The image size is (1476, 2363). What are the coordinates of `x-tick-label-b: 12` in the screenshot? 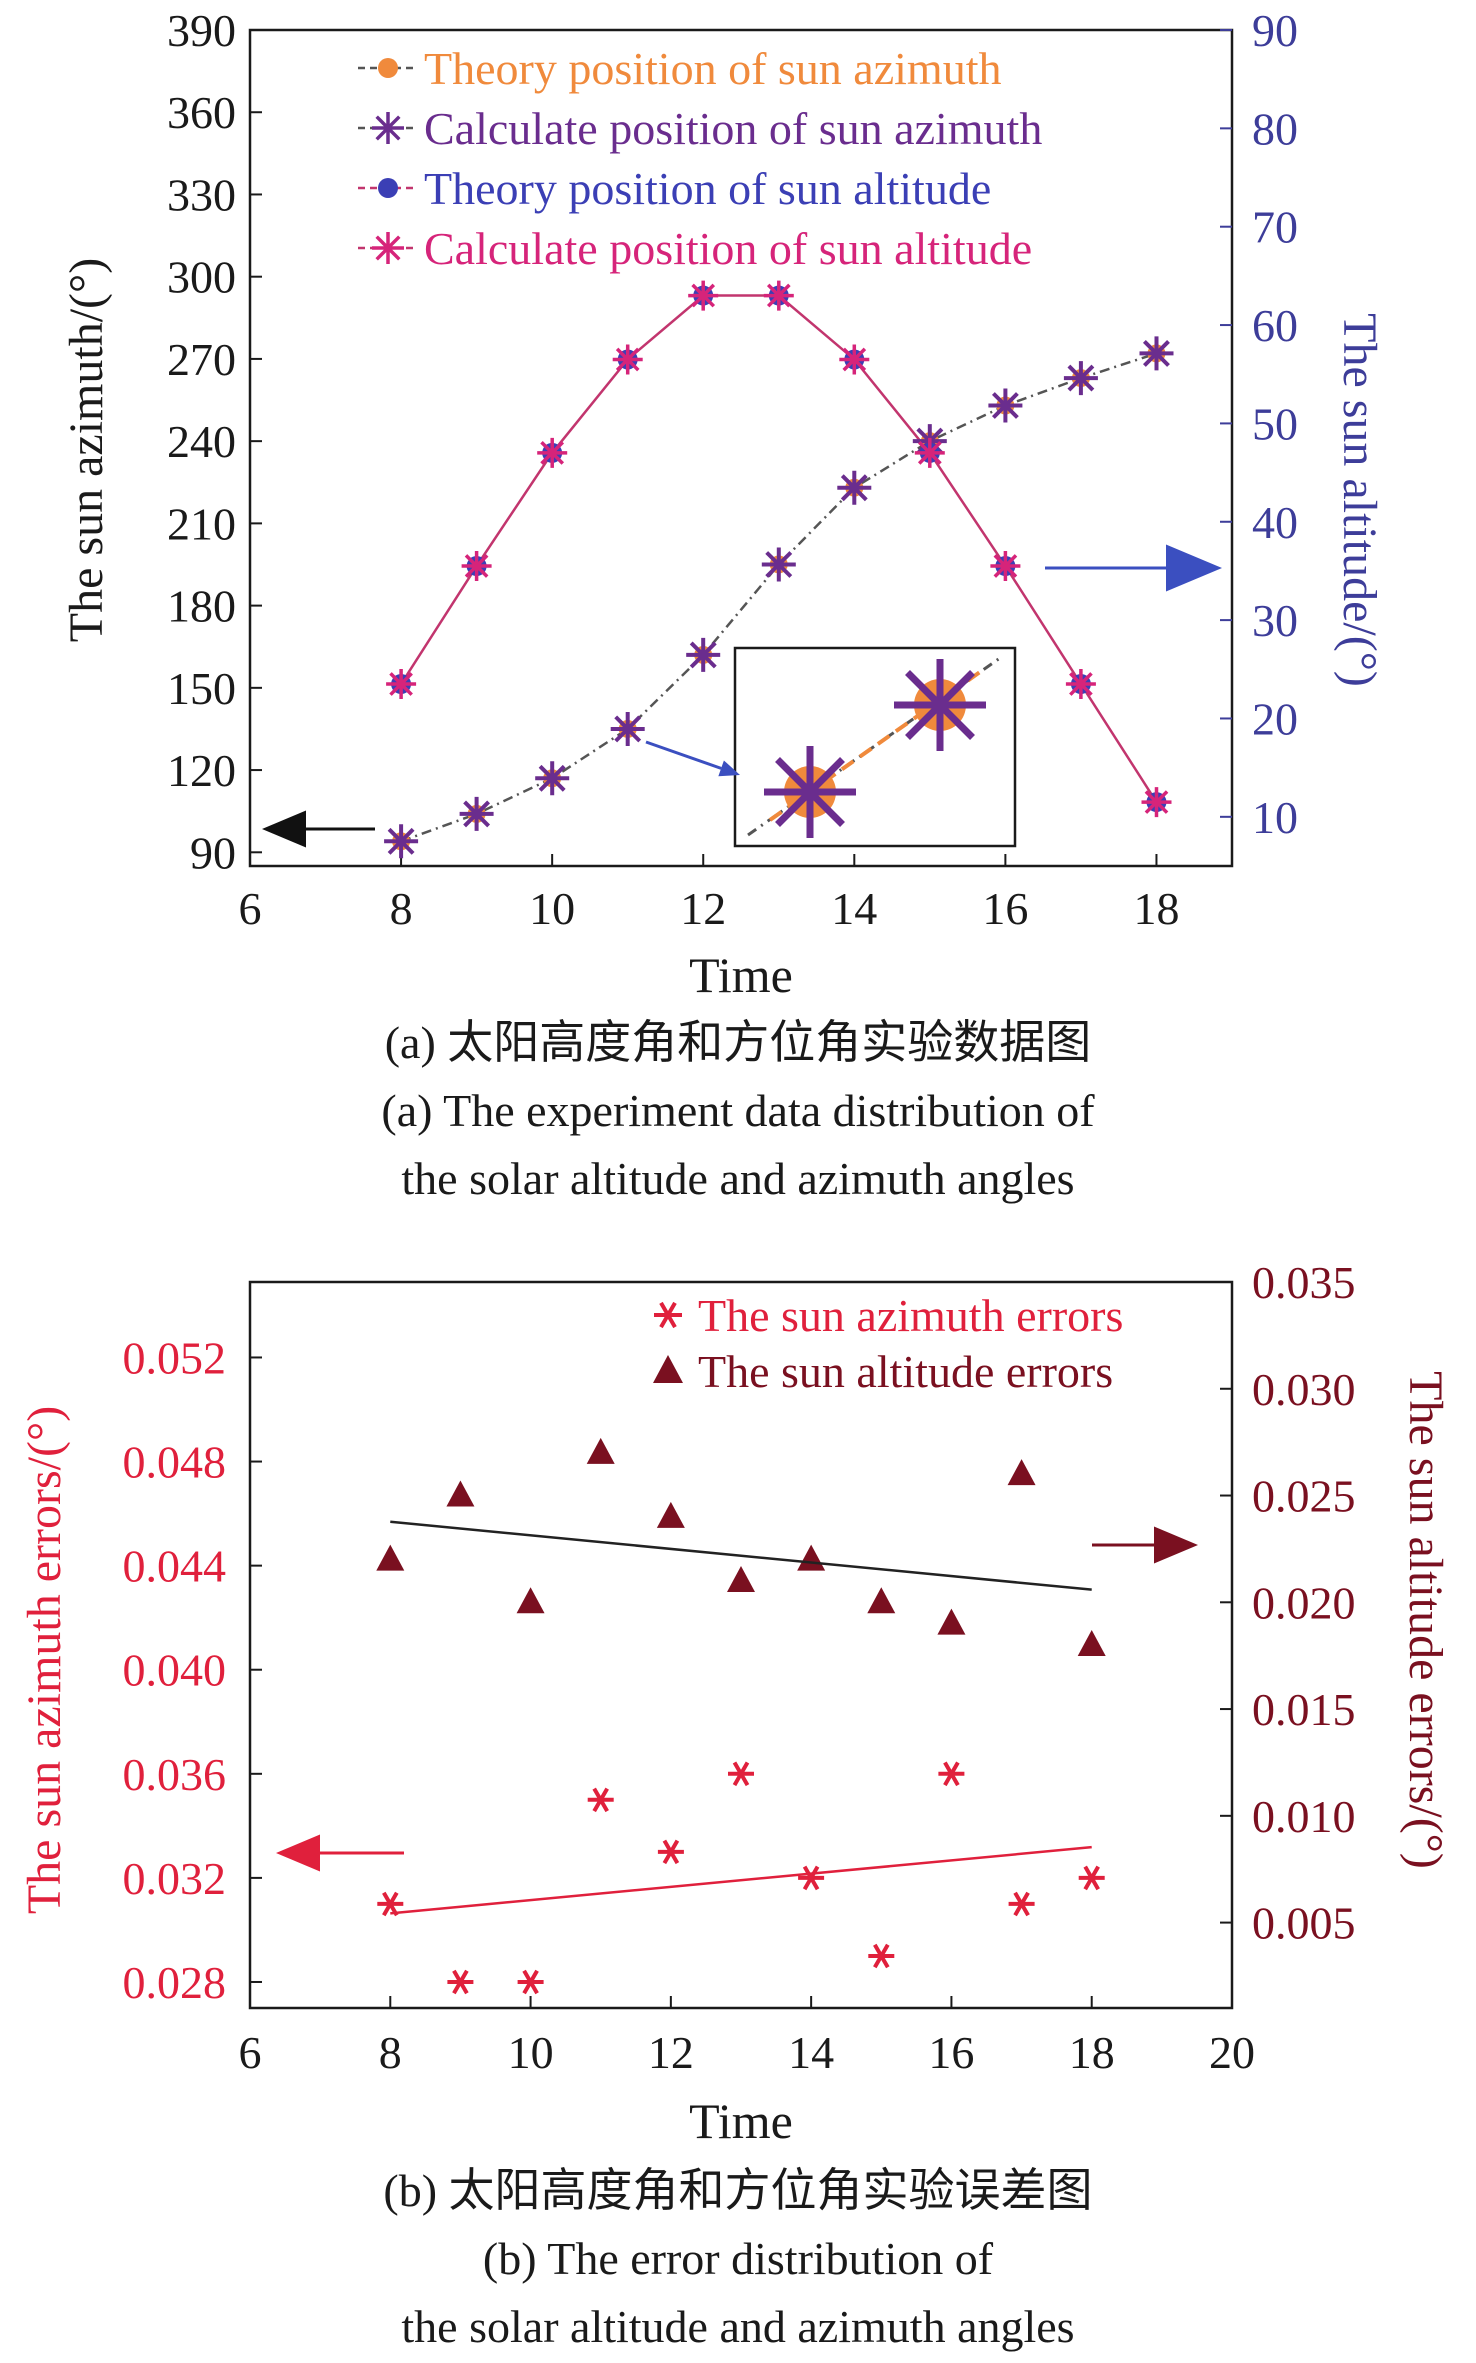 It's located at (671, 2052).